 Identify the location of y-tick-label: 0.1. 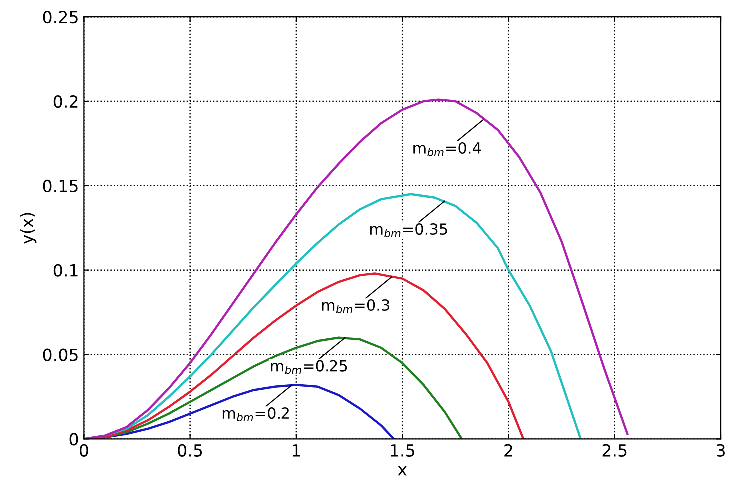
(66, 270).